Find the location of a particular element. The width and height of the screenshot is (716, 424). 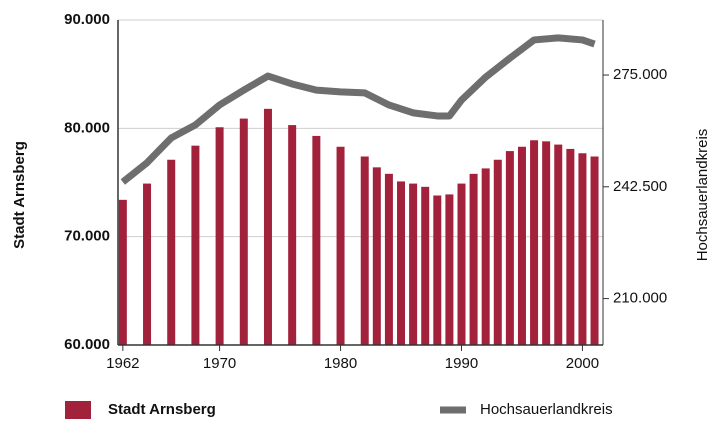

legend-label: Stadt Arnsberg is located at coordinates (162, 409).